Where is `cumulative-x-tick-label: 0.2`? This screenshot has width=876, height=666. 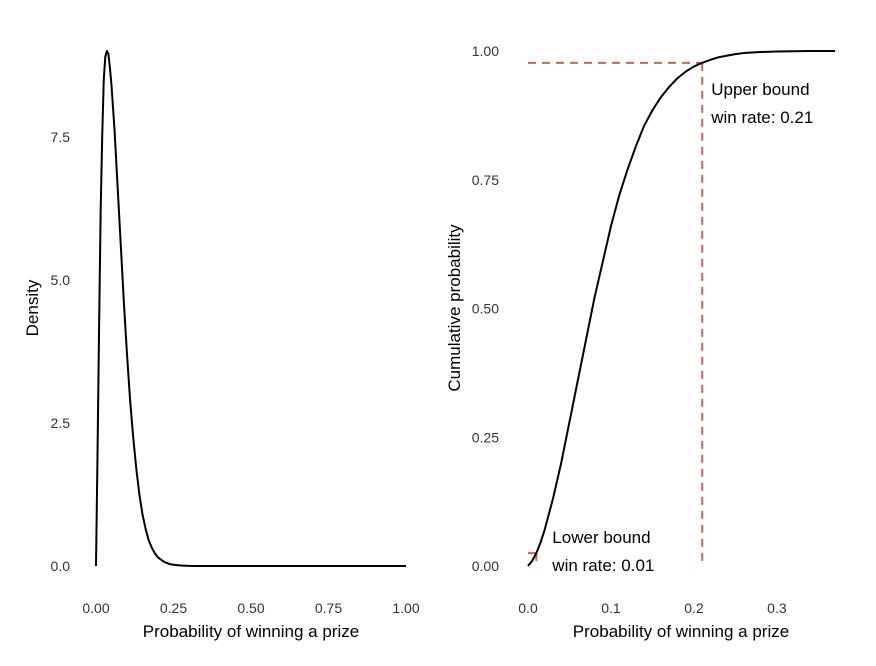 cumulative-x-tick-label: 0.2 is located at coordinates (694, 608).